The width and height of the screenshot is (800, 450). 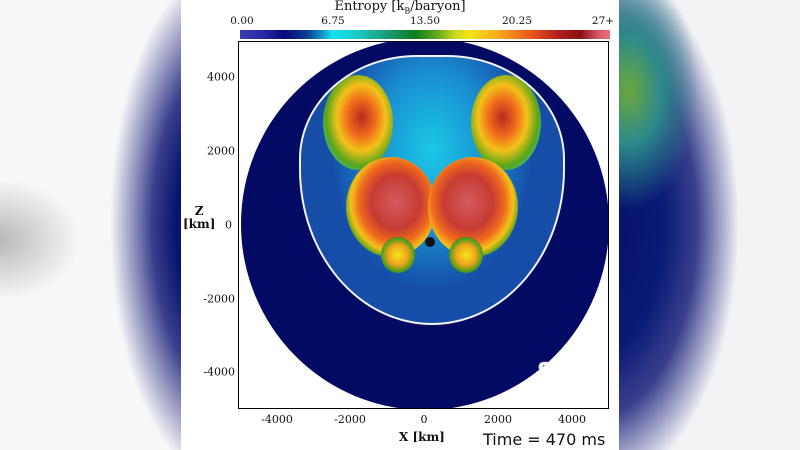 I want to click on x-tick: 2000, so click(x=498, y=419).